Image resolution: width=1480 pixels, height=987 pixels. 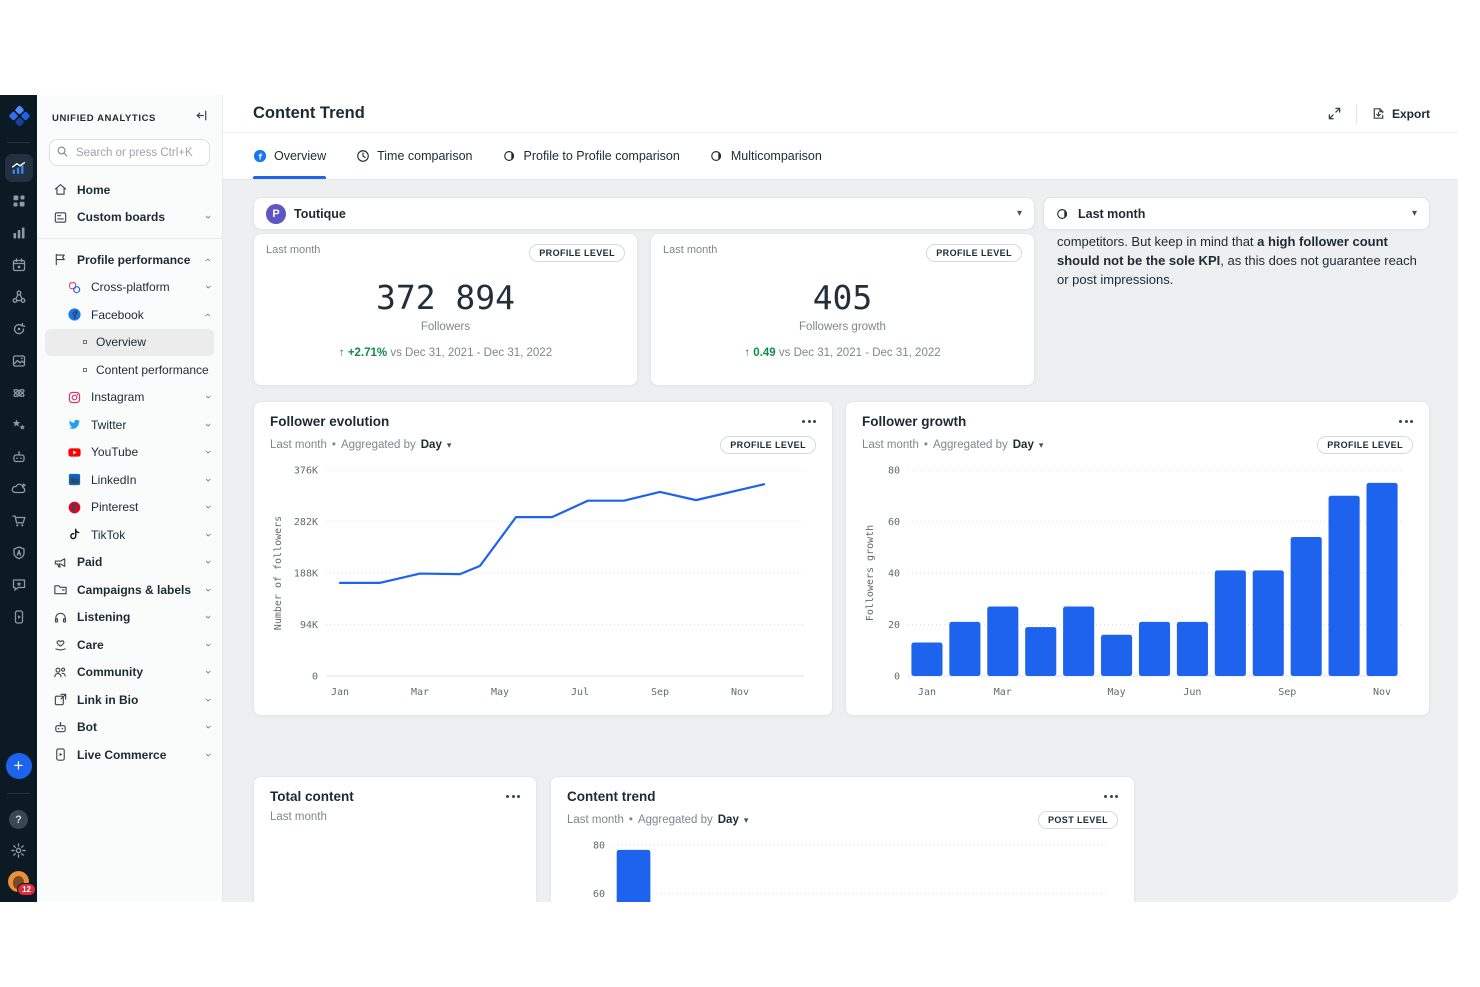 I want to click on tab-profile-to-profile-comparison: Profile to Profile comparison, so click(x=591, y=156).